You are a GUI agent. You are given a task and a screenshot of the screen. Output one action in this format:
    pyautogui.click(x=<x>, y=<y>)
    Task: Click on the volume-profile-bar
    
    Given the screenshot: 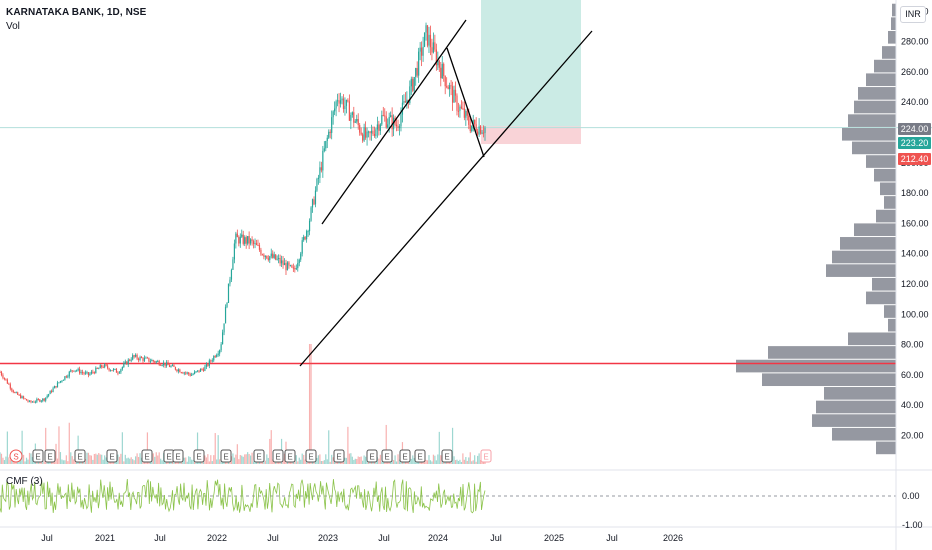 What is the action you would take?
    pyautogui.click(x=864, y=257)
    